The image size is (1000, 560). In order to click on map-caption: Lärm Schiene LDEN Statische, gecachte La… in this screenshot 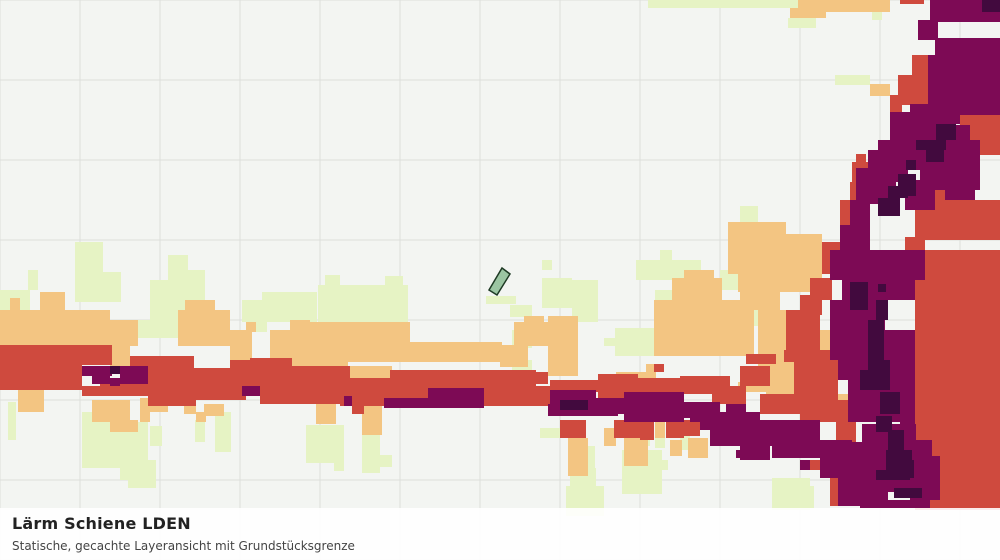, I will do `click(500, 534)`.